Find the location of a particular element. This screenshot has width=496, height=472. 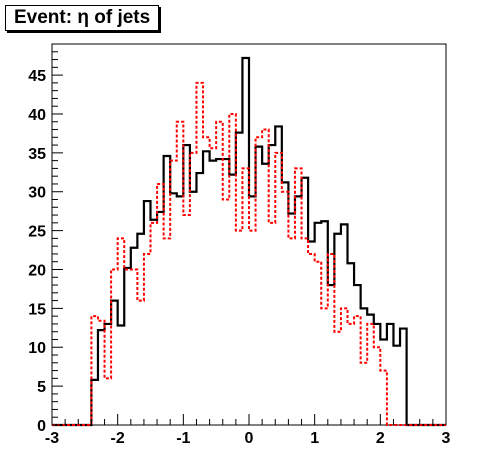

y-tick-label: 40 is located at coordinates (37, 115).